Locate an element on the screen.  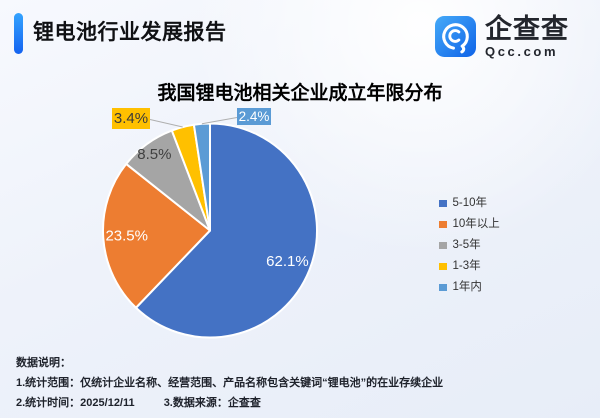
title-accent-bar is located at coordinates (18, 33).